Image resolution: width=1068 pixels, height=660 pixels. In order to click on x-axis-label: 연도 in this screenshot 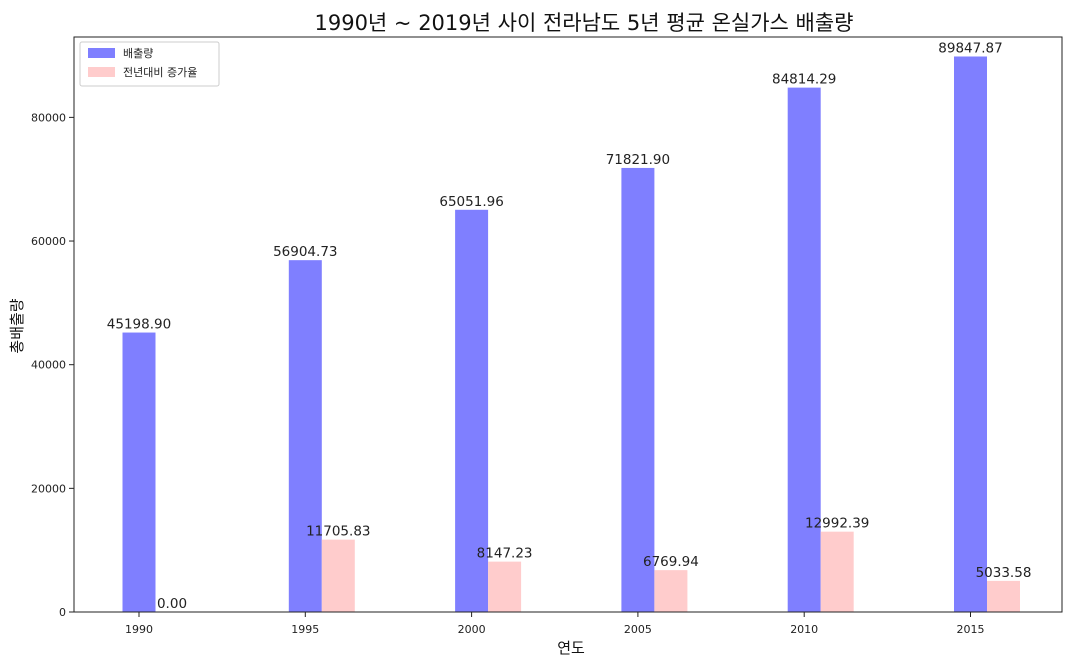, I will do `click(571, 648)`.